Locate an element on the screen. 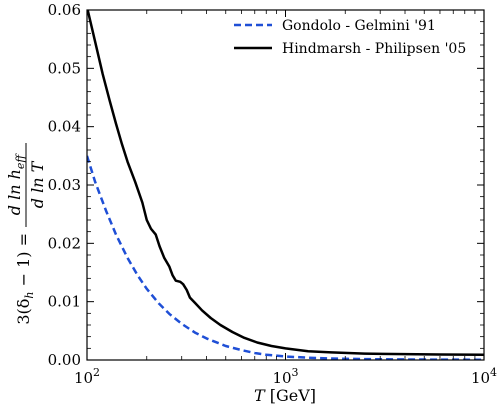  y-axis-label: 3(δh − 1) = d ln heff d ln T is located at coordinates (26, 234).